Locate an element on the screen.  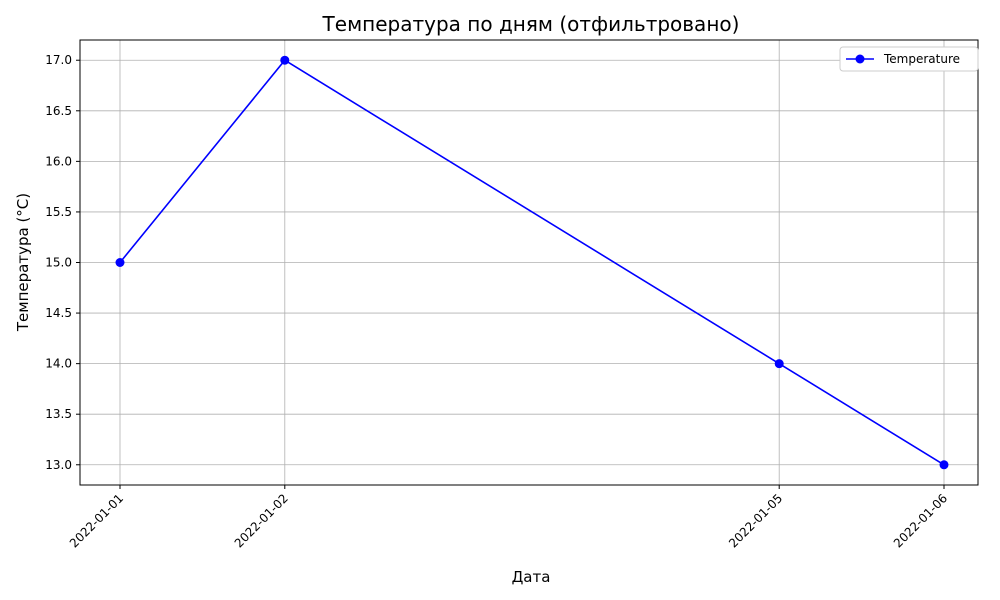
legend-box is located at coordinates (909, 59).